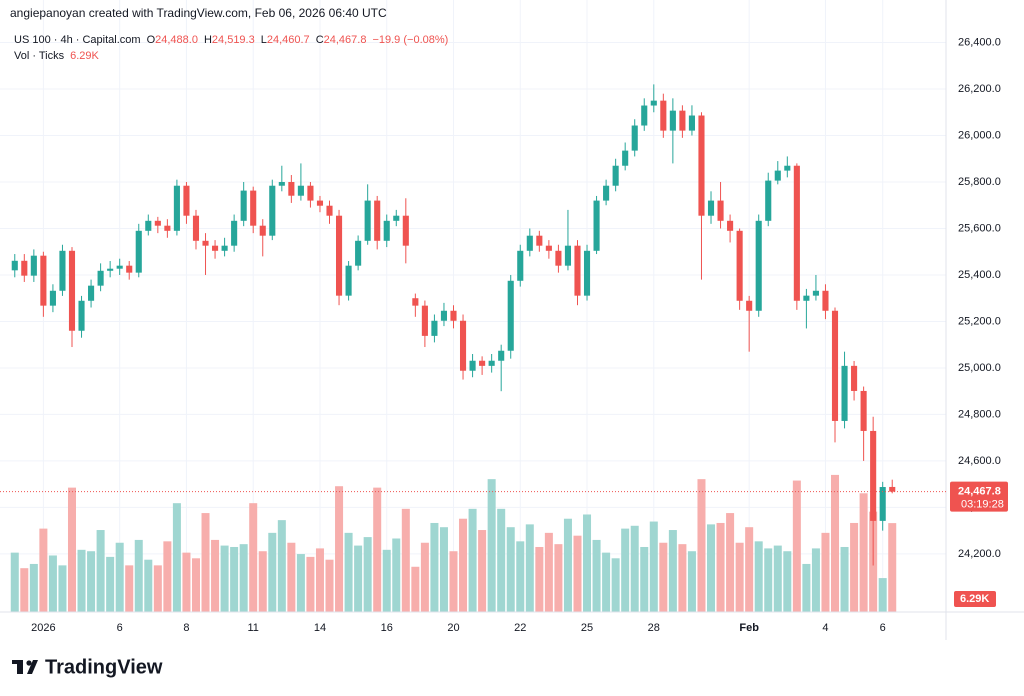 The image size is (1024, 696). Describe the element at coordinates (104, 667) in the screenshot. I see `brand-name: TradingView` at that location.